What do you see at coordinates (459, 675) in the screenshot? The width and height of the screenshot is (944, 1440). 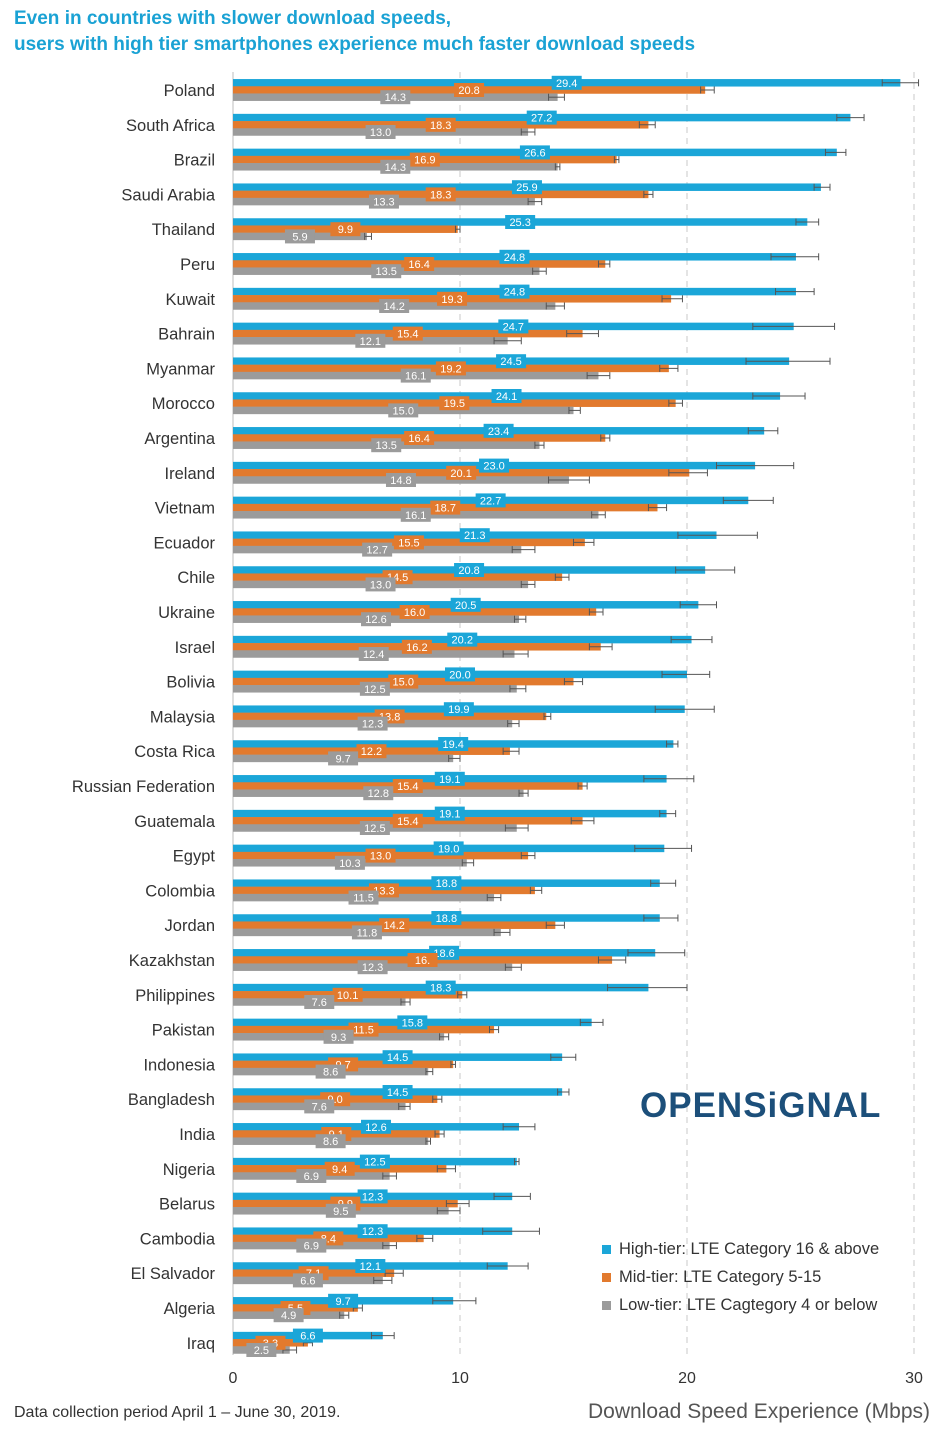 I see `data-label-high: 20.0` at bounding box center [459, 675].